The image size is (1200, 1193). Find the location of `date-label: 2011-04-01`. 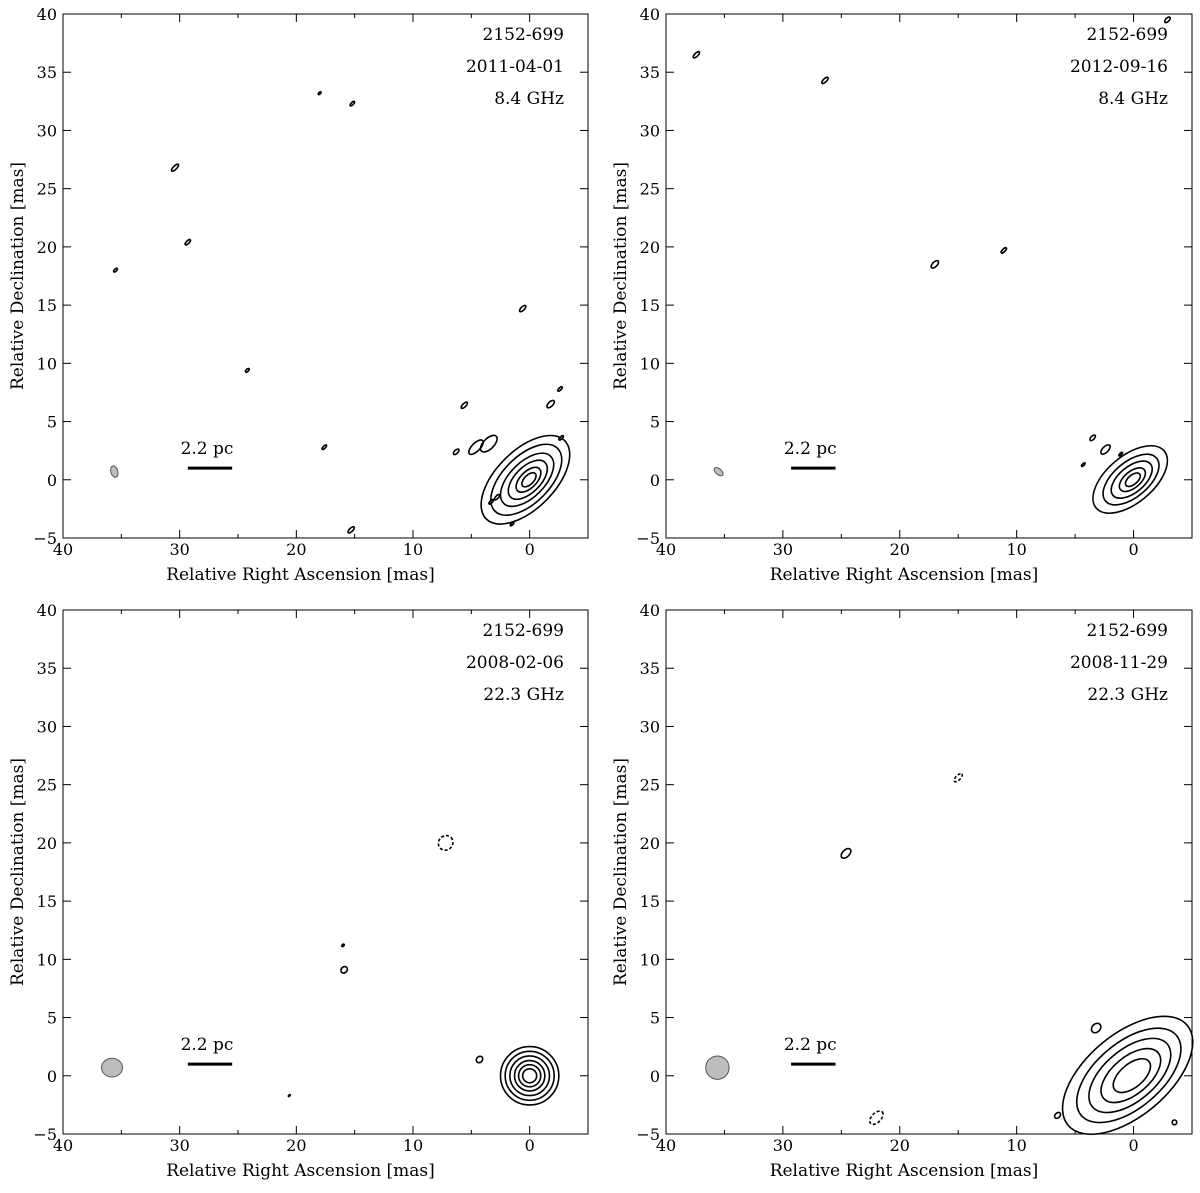

date-label: 2011-04-01 is located at coordinates (515, 67).